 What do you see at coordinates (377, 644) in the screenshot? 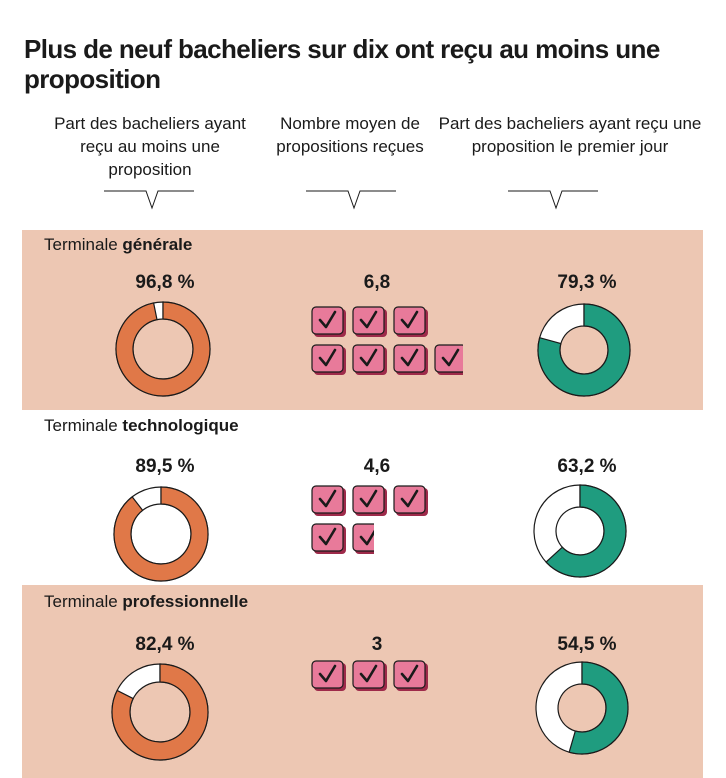
I see `value-avg-professionnelle: 3` at bounding box center [377, 644].